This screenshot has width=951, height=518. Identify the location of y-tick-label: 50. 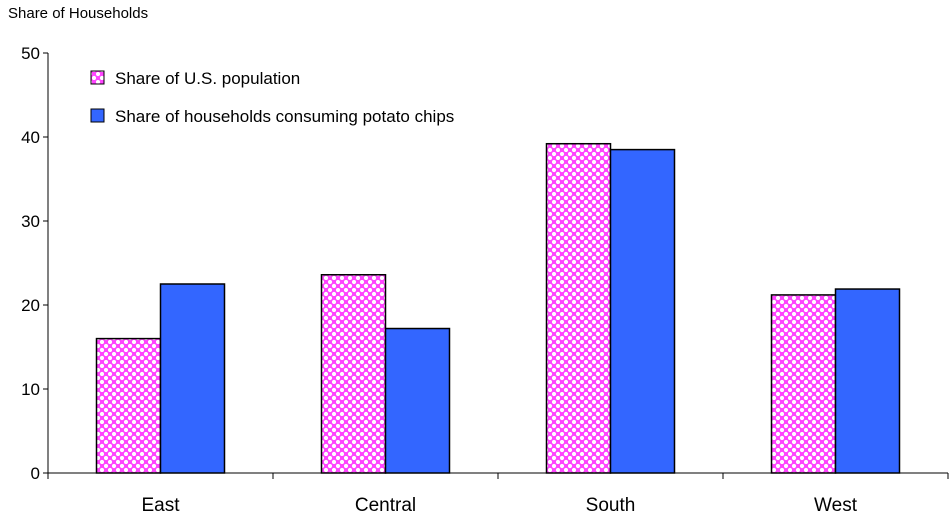
(30, 53).